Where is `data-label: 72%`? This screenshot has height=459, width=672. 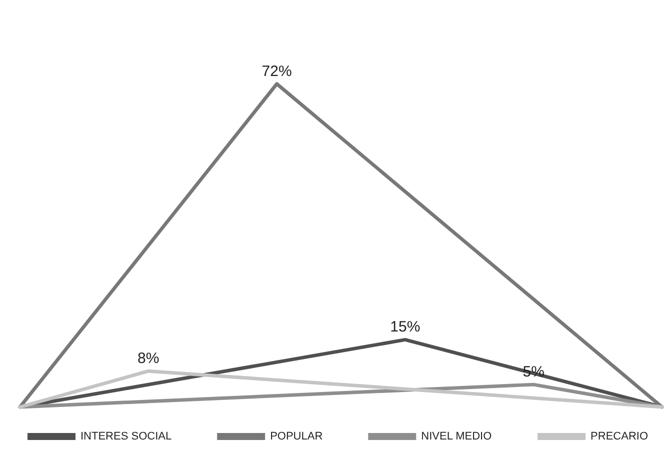
data-label: 72% is located at coordinates (277, 71).